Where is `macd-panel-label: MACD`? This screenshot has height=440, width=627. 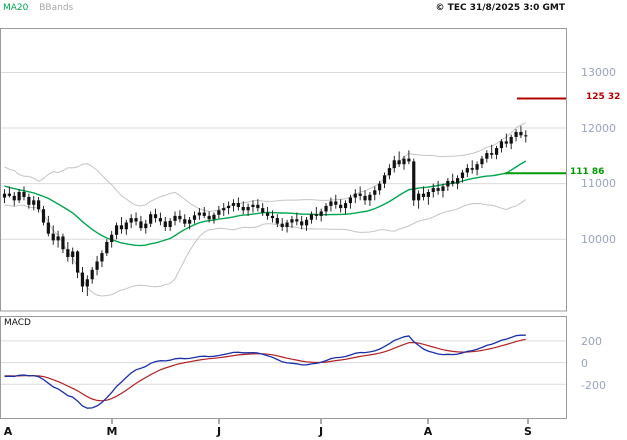
macd-panel-label: MACD is located at coordinates (17, 323).